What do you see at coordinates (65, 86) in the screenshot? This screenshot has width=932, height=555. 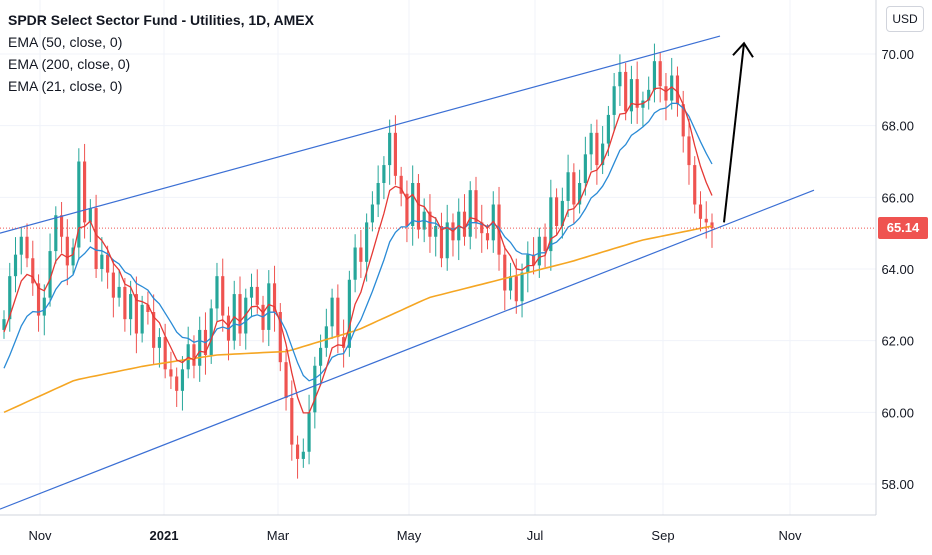 I see `legend-ema21: EMA (21, close, 0)` at bounding box center [65, 86].